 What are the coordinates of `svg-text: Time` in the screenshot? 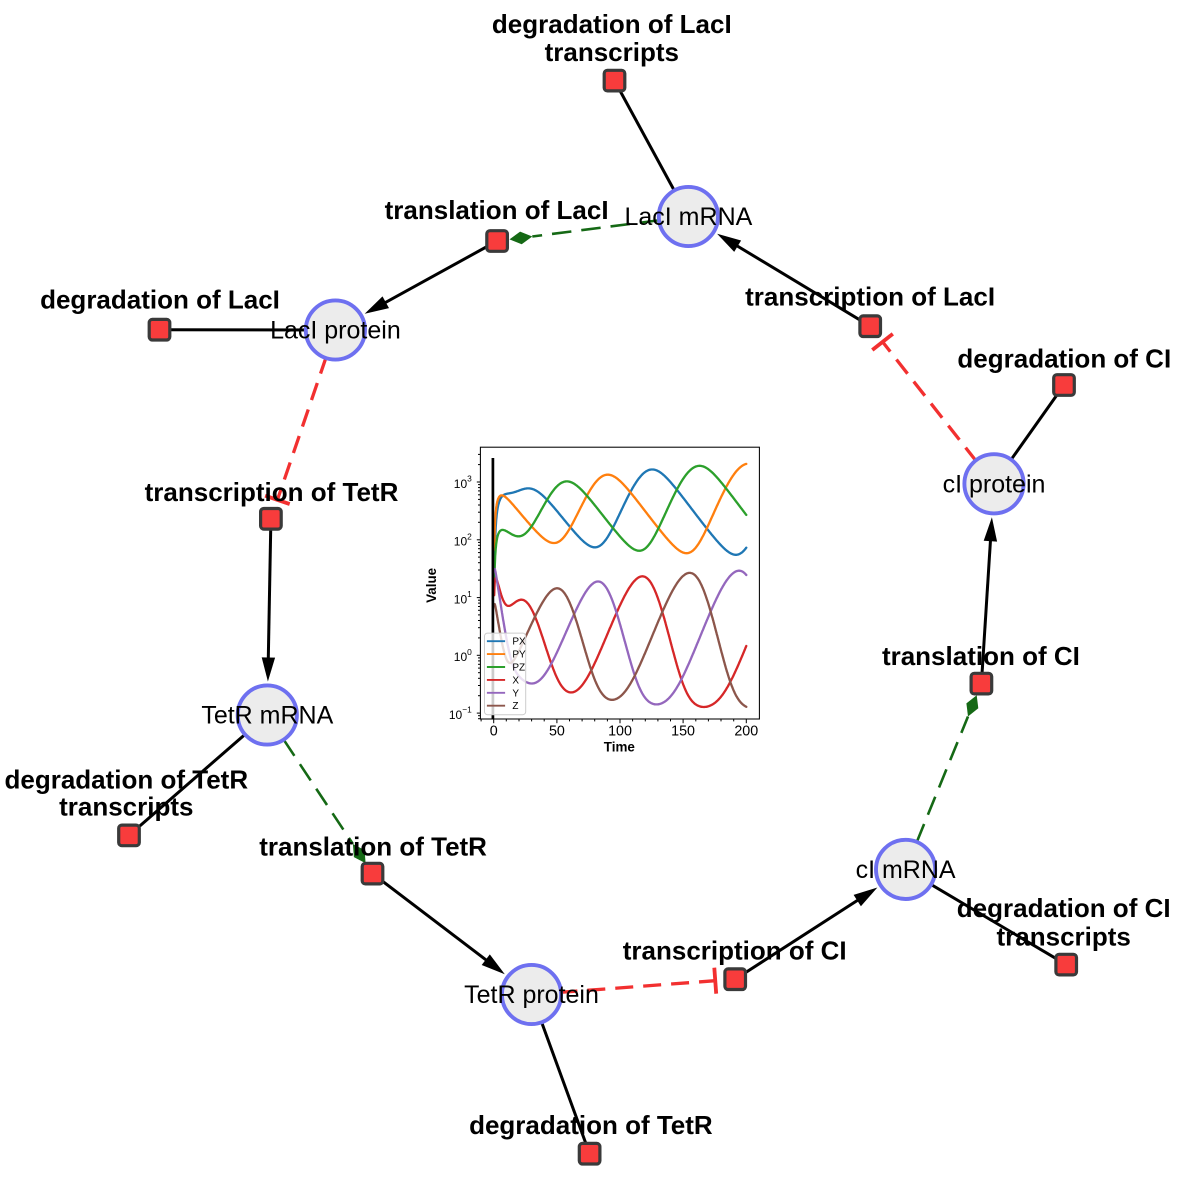 It's located at (619, 747).